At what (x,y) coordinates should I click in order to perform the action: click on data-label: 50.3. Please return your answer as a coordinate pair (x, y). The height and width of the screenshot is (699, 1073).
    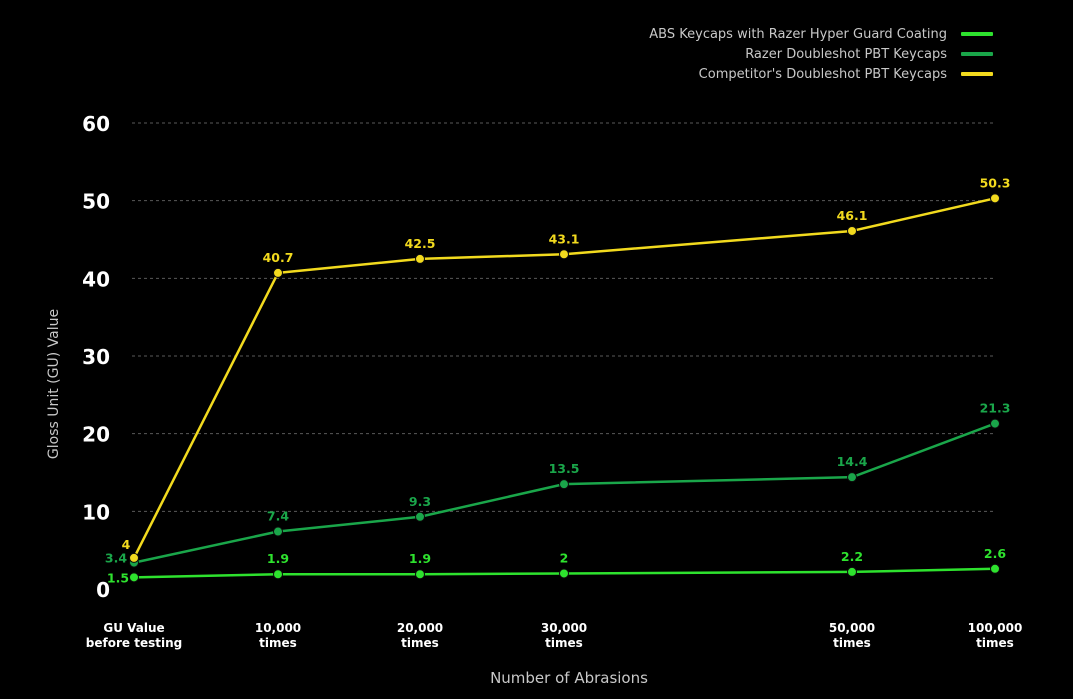
    Looking at the image, I should click on (995, 182).